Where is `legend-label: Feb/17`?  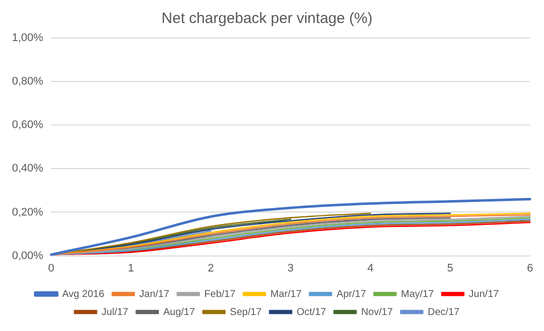 legend-label: Feb/17 is located at coordinates (220, 294).